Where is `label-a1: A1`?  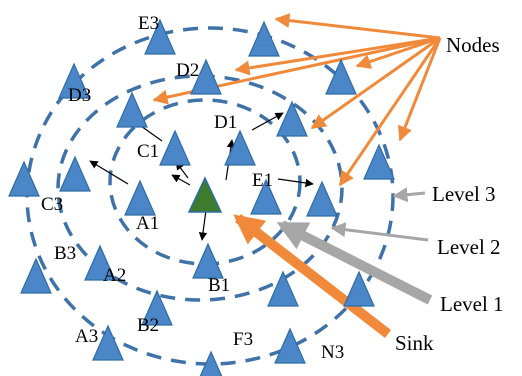 label-a1: A1 is located at coordinates (147, 223).